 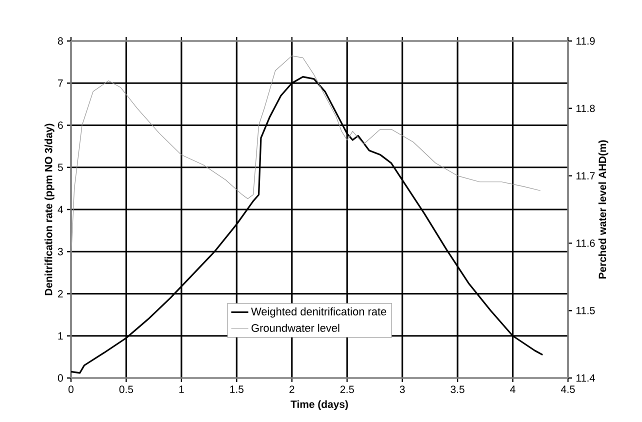 I want to click on y-tick-label: 8, so click(x=60, y=41).